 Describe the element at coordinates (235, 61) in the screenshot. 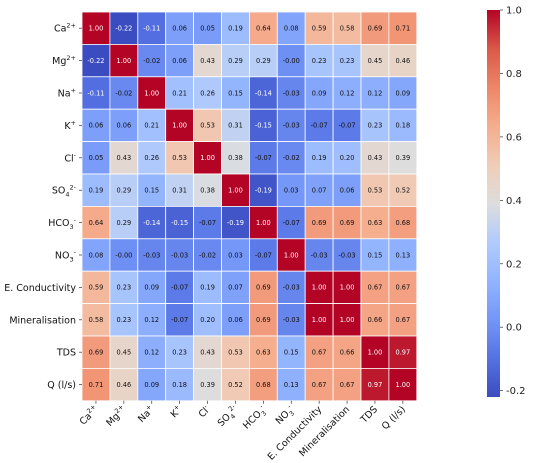

I see `cell-value-r1-c5: 0.29` at that location.